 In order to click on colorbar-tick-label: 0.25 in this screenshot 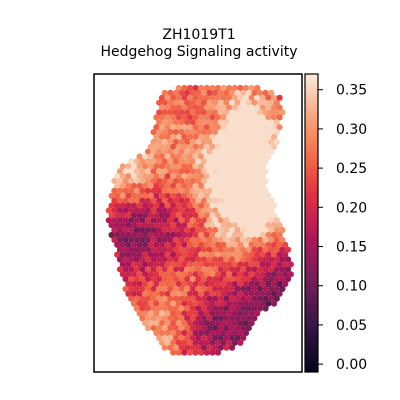, I will do `click(351, 169)`.